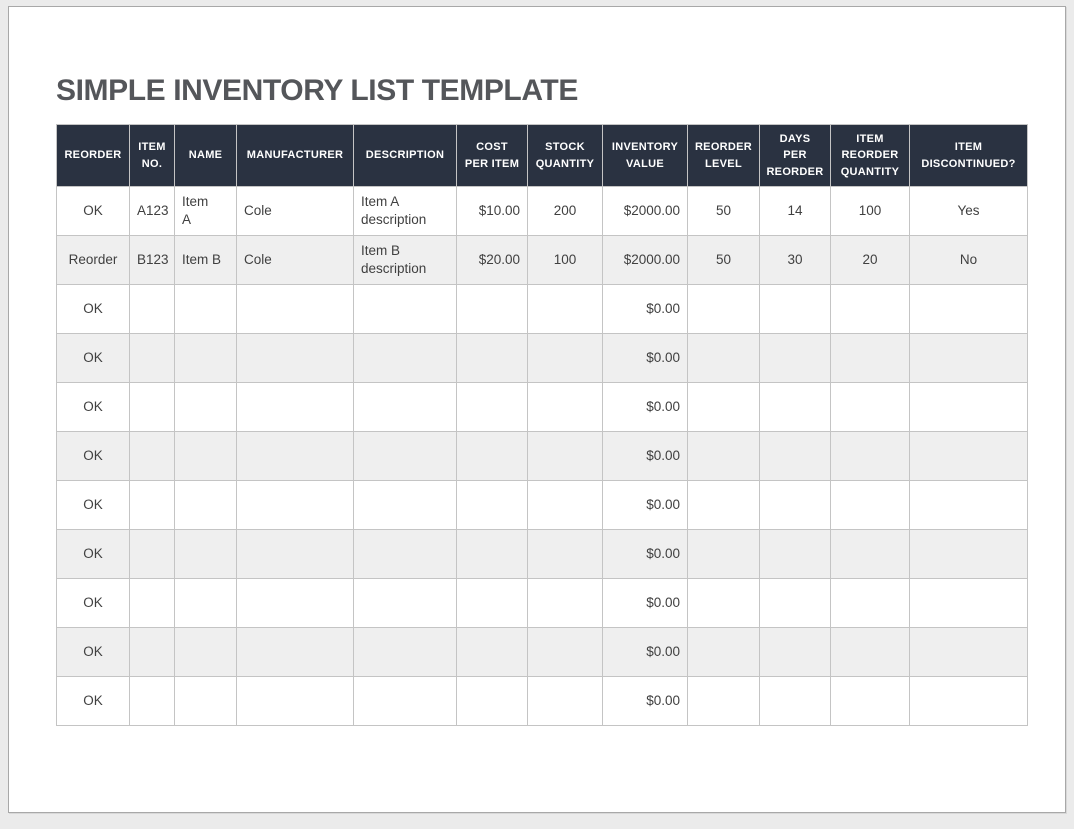  I want to click on cell-name: Item B, so click(205, 260).